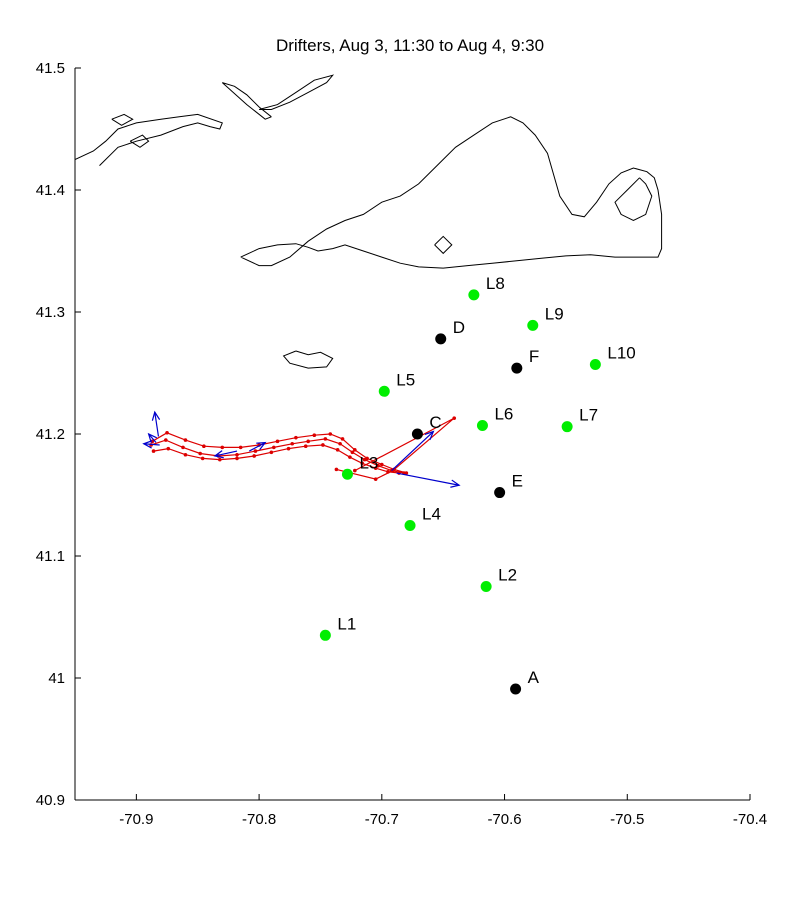 This screenshot has height=900, width=811. What do you see at coordinates (431, 514) in the screenshot?
I see `station-label: L4` at bounding box center [431, 514].